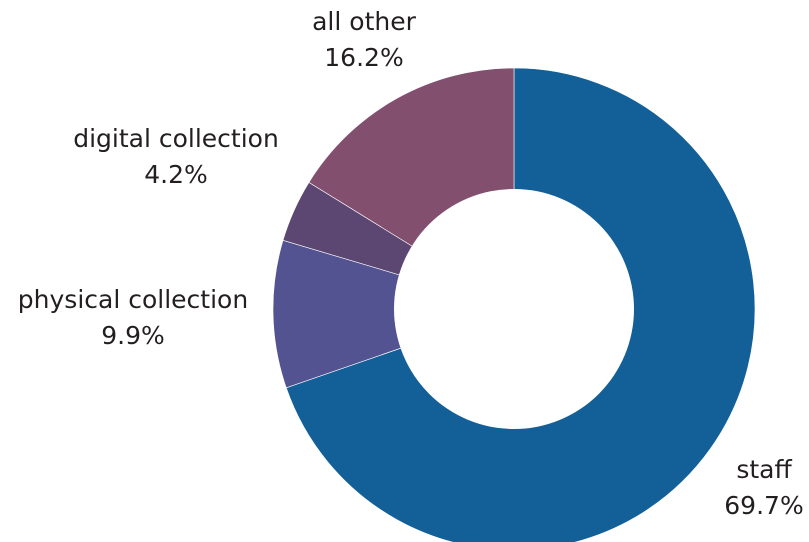 Image resolution: width=809 pixels, height=542 pixels. What do you see at coordinates (133, 335) in the screenshot?
I see `slice-value-label: 9.9%` at bounding box center [133, 335].